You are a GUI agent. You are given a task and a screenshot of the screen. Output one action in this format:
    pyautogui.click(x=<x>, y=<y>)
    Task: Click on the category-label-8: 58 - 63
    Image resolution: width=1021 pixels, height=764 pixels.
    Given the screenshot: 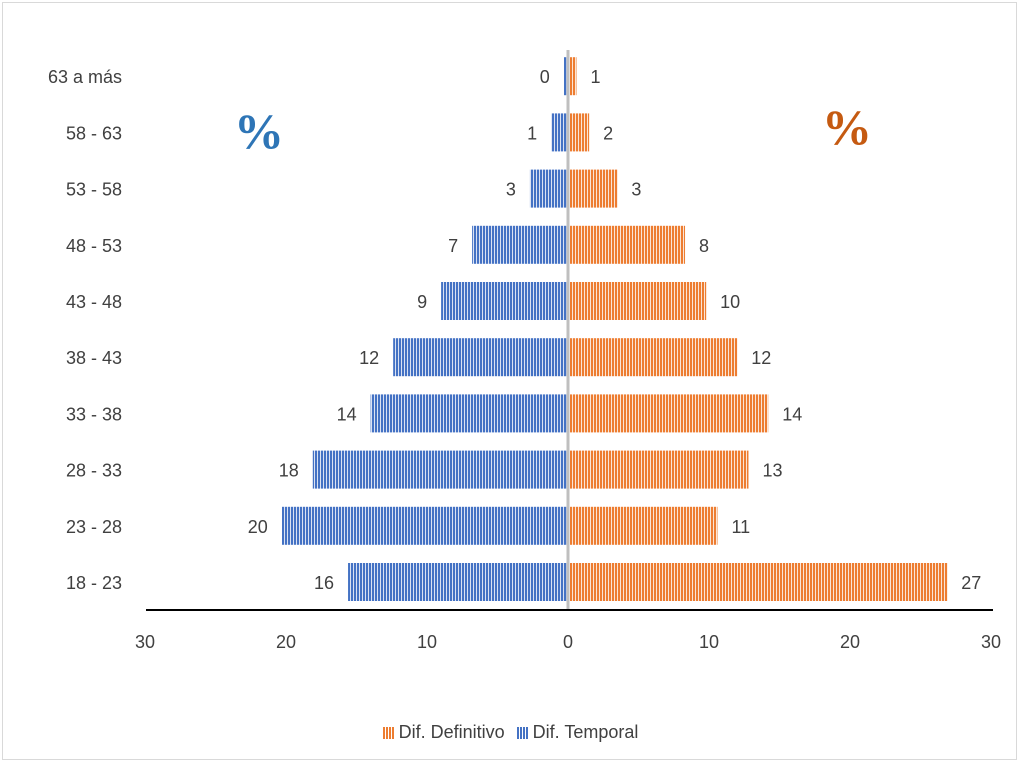 What is the action you would take?
    pyautogui.click(x=94, y=133)
    